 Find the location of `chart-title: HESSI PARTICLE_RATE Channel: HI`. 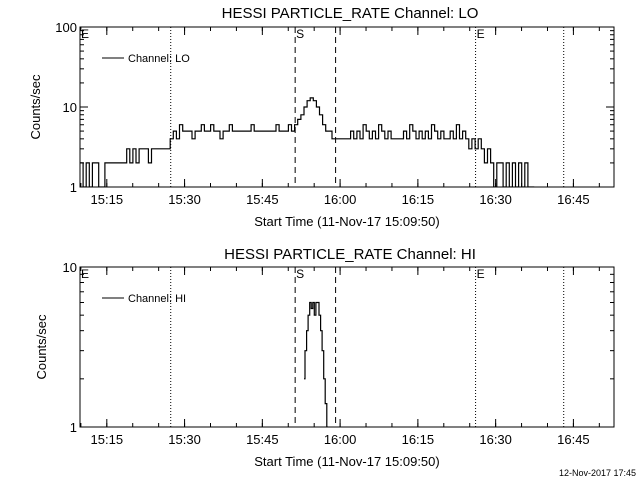

chart-title: HESSI PARTICLE_RATE Channel: HI is located at coordinates (350, 254).